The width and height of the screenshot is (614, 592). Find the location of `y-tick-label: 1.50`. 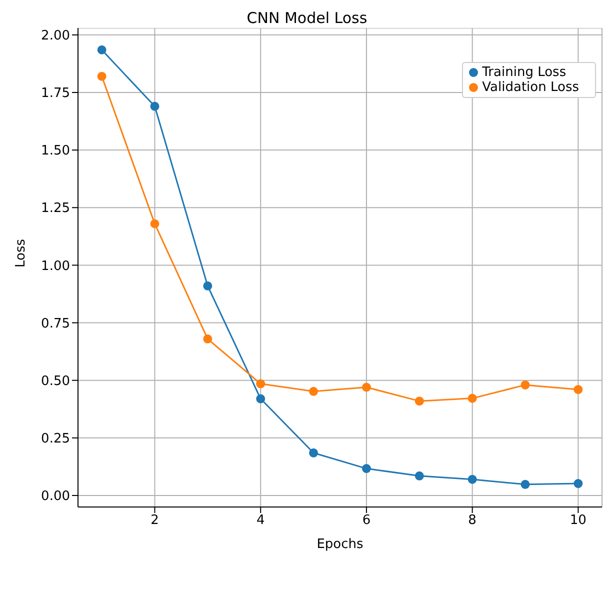

y-tick-label: 1.50 is located at coordinates (55, 151).